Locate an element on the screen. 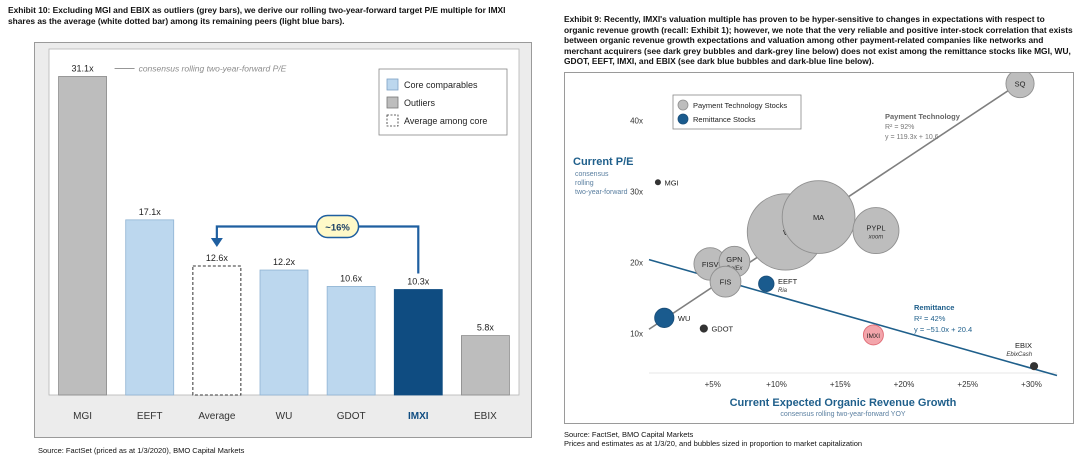 The width and height of the screenshot is (1085, 473). bubble-fis is located at coordinates (725, 281).